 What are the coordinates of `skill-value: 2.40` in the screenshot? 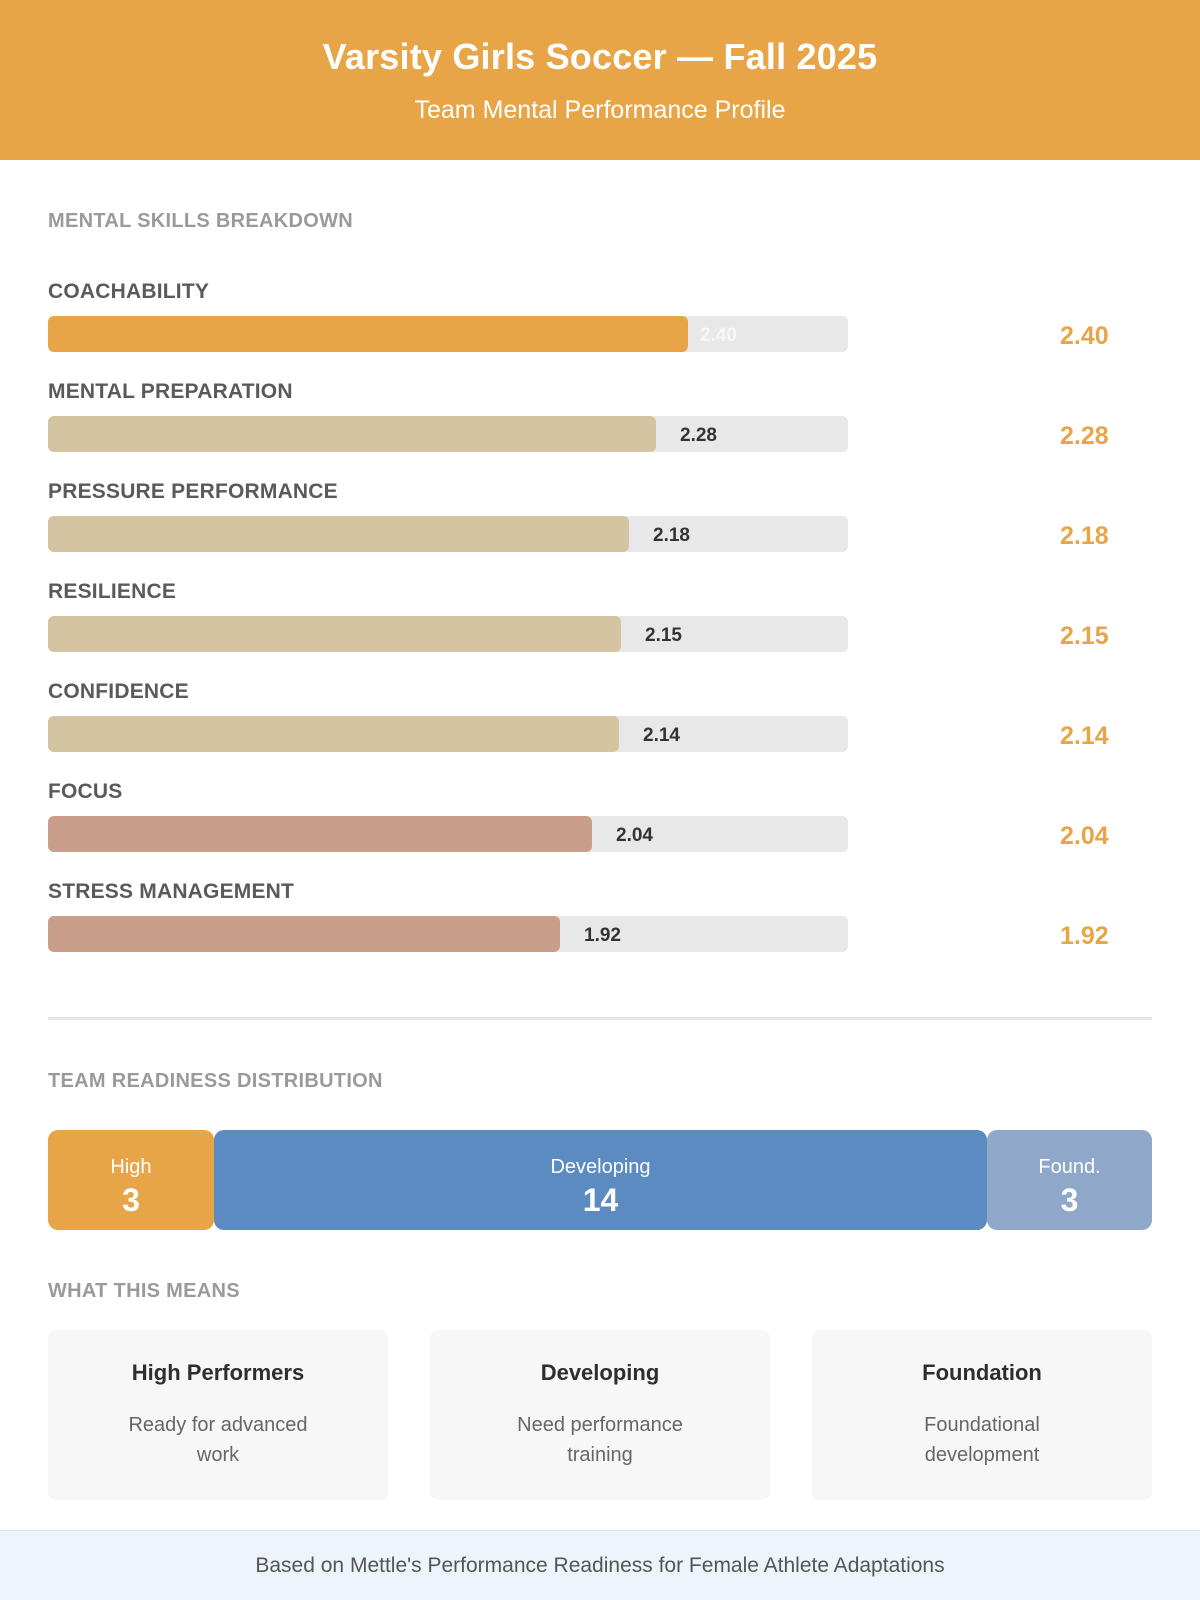 It's located at (1084, 336).